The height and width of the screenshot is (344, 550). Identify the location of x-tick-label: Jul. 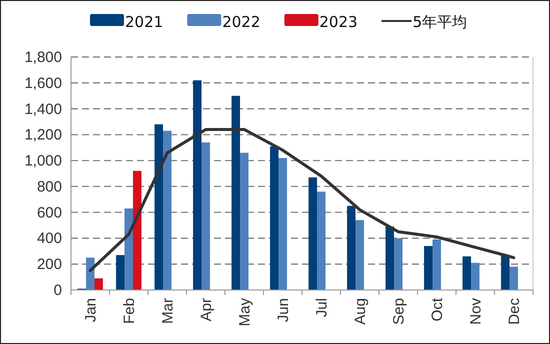
(321, 308).